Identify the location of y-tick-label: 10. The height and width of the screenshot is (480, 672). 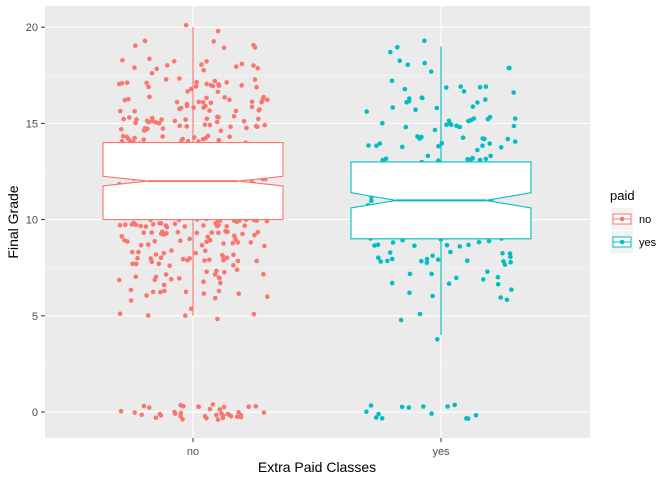
(32, 221).